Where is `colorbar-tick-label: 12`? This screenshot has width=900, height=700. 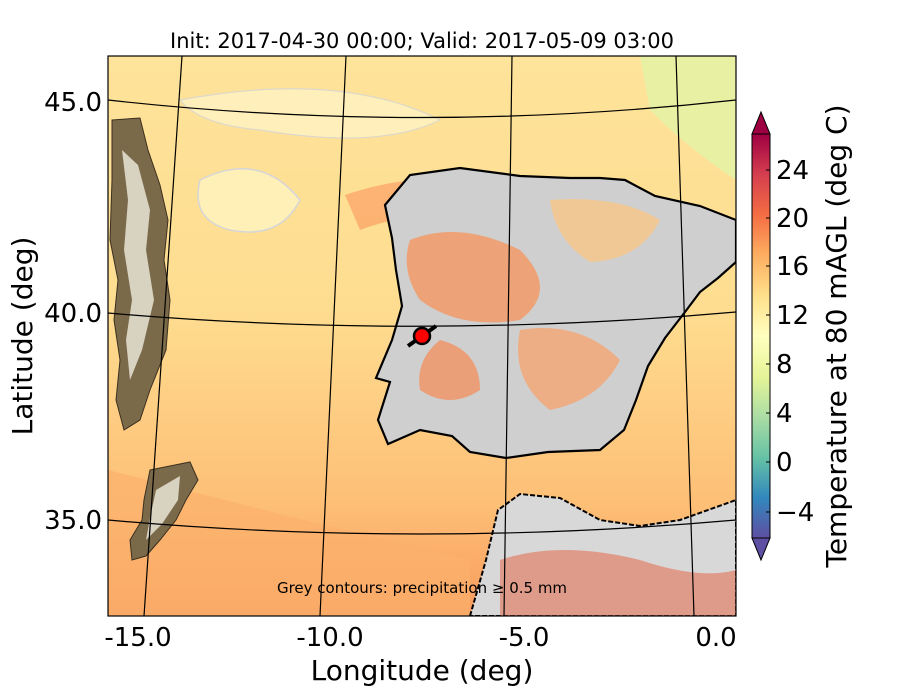 colorbar-tick-label: 12 is located at coordinates (792, 316).